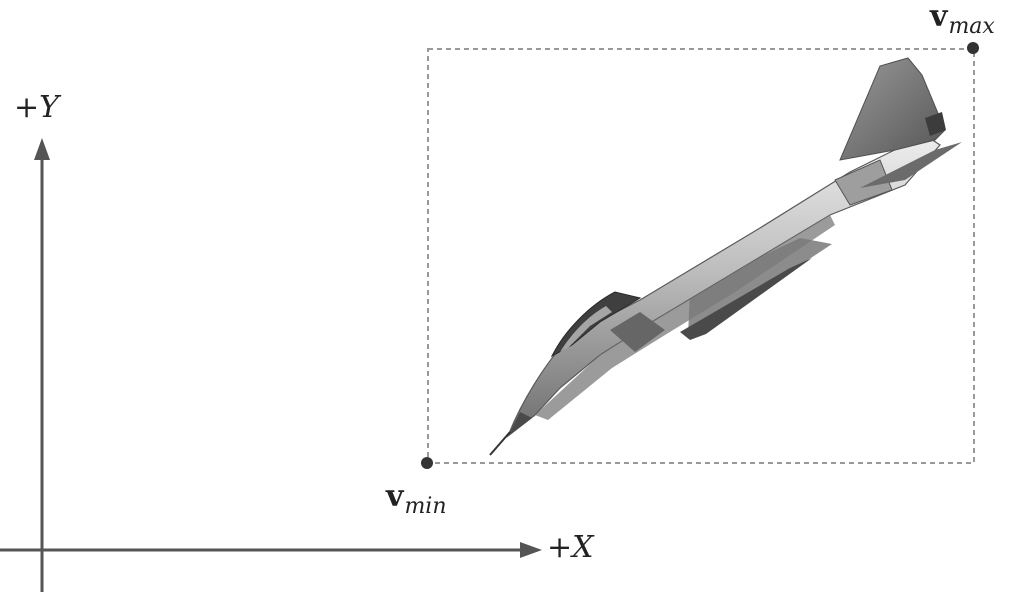 Image resolution: width=1009 pixels, height=601 pixels. What do you see at coordinates (500, 443) in the screenshot?
I see `jet-probe` at bounding box center [500, 443].